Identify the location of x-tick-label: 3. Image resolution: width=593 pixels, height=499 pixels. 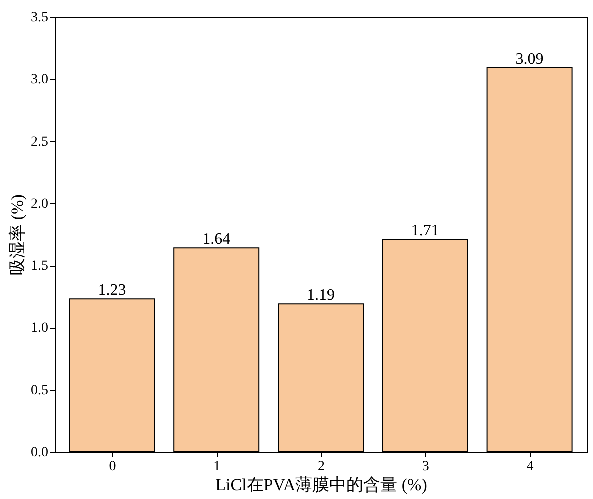
(426, 467).